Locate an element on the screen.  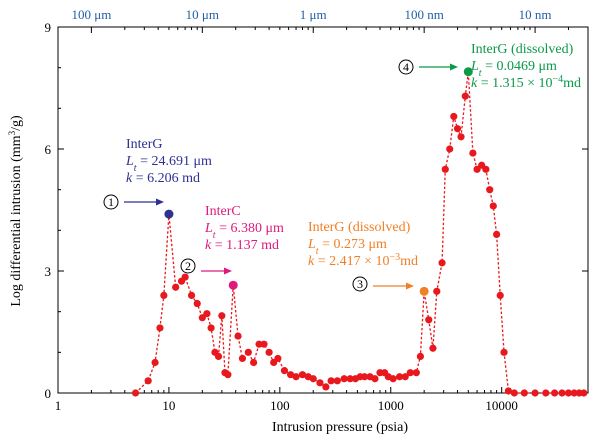
annotation-lt-4: Lt = 0.0469 μm is located at coordinates (513, 69).